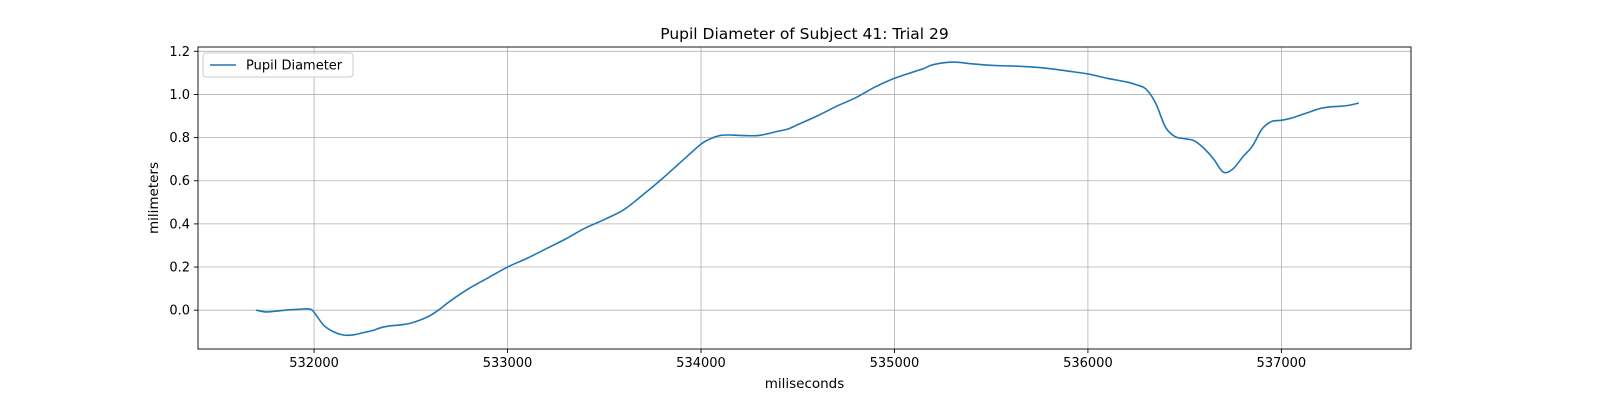 The height and width of the screenshot is (404, 1600). Describe the element at coordinates (294, 66) in the screenshot. I see `legend-entry-label: Pupil Diameter` at that location.